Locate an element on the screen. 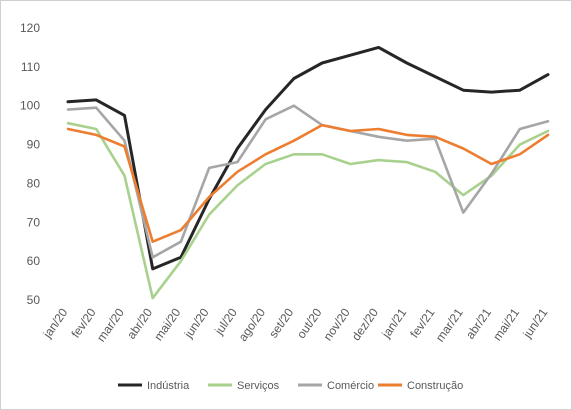  legend-label: Construção is located at coordinates (435, 386).